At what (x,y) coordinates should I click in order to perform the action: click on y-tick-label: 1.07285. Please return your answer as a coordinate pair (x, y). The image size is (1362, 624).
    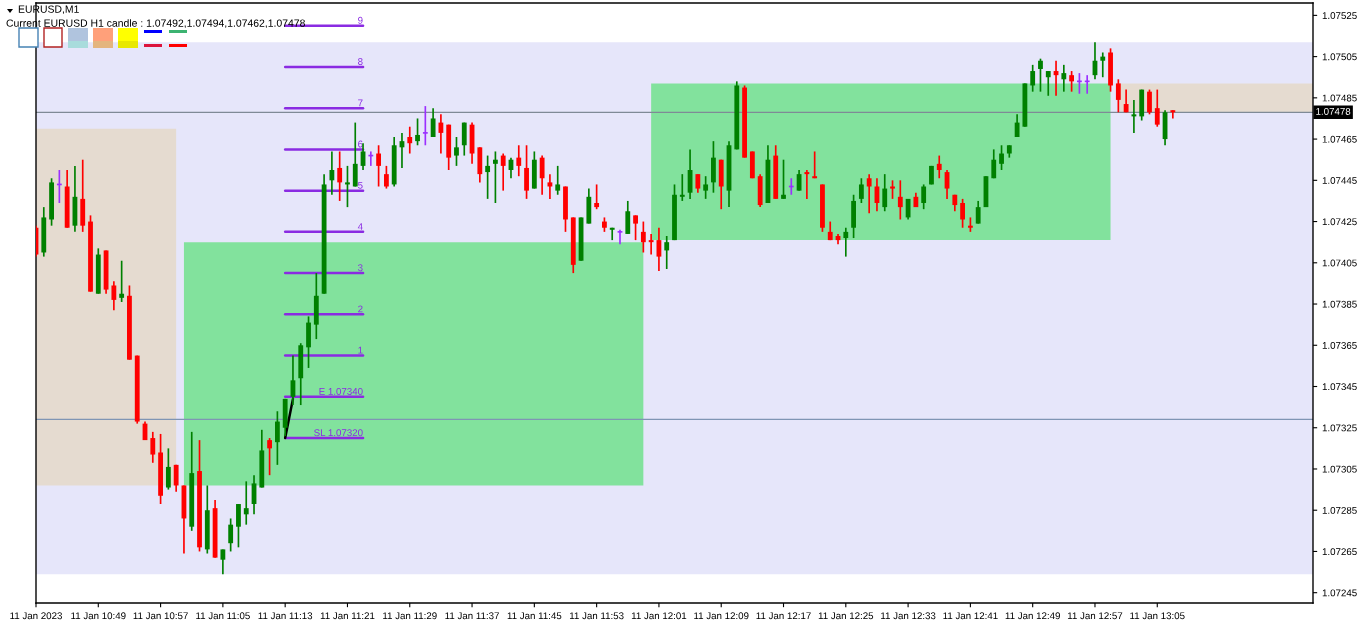
    Looking at the image, I should click on (1339, 510).